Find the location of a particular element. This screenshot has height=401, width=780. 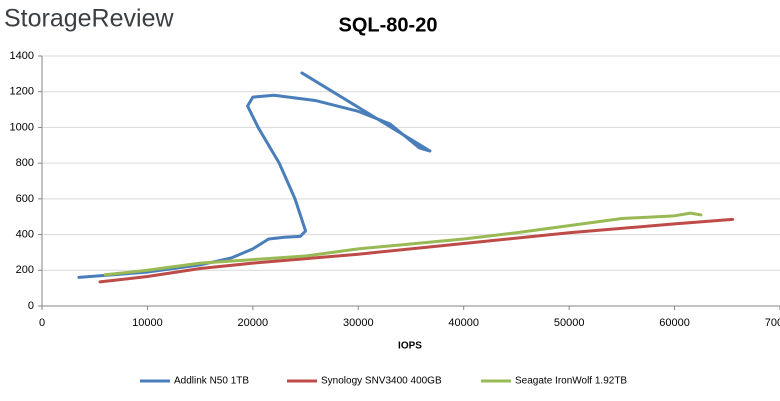

legend-label: Seagate IronWolf 1.92TB is located at coordinates (571, 381).